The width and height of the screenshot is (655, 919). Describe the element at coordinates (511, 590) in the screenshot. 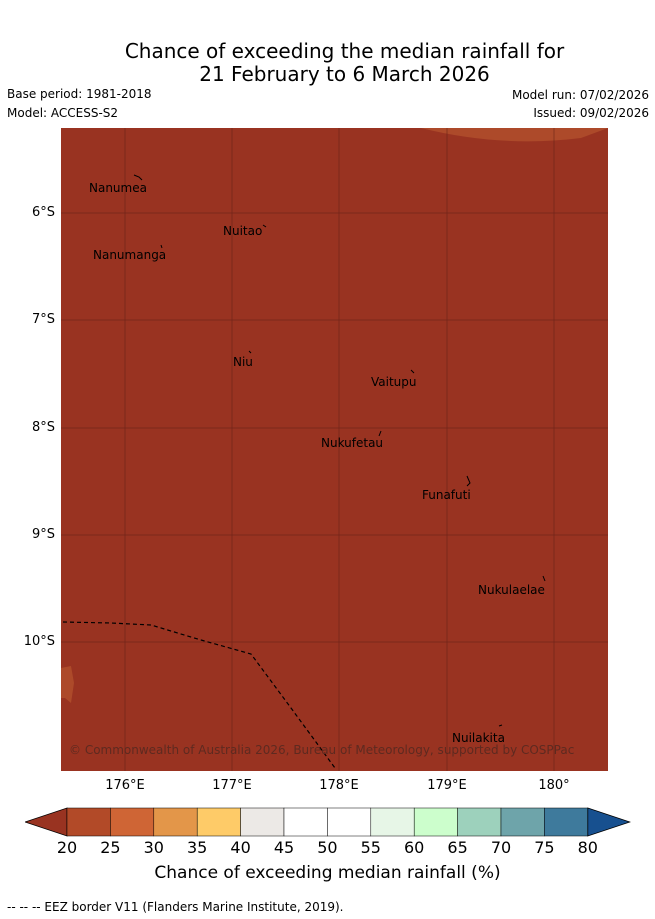

I see `place-label-nukulaelae: Nukulaelae` at that location.